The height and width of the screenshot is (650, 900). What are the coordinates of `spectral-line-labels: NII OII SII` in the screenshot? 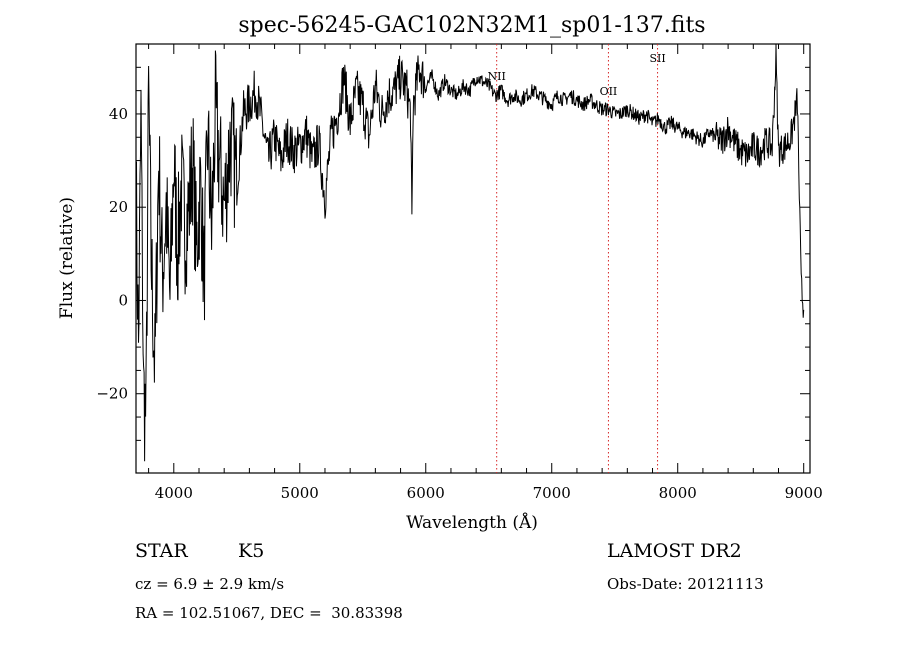 It's located at (577, 75).